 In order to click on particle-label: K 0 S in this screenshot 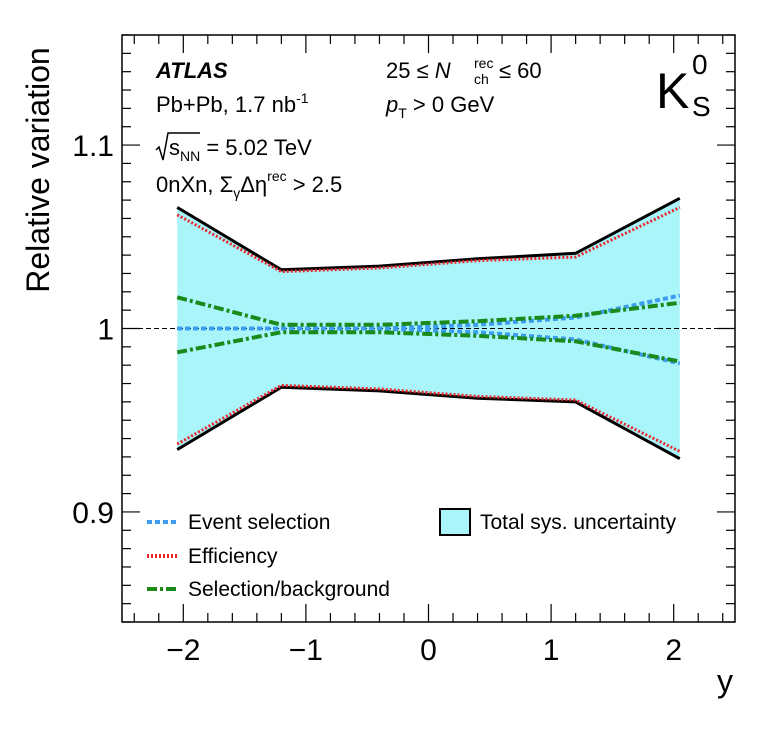, I will do `click(683, 85)`.